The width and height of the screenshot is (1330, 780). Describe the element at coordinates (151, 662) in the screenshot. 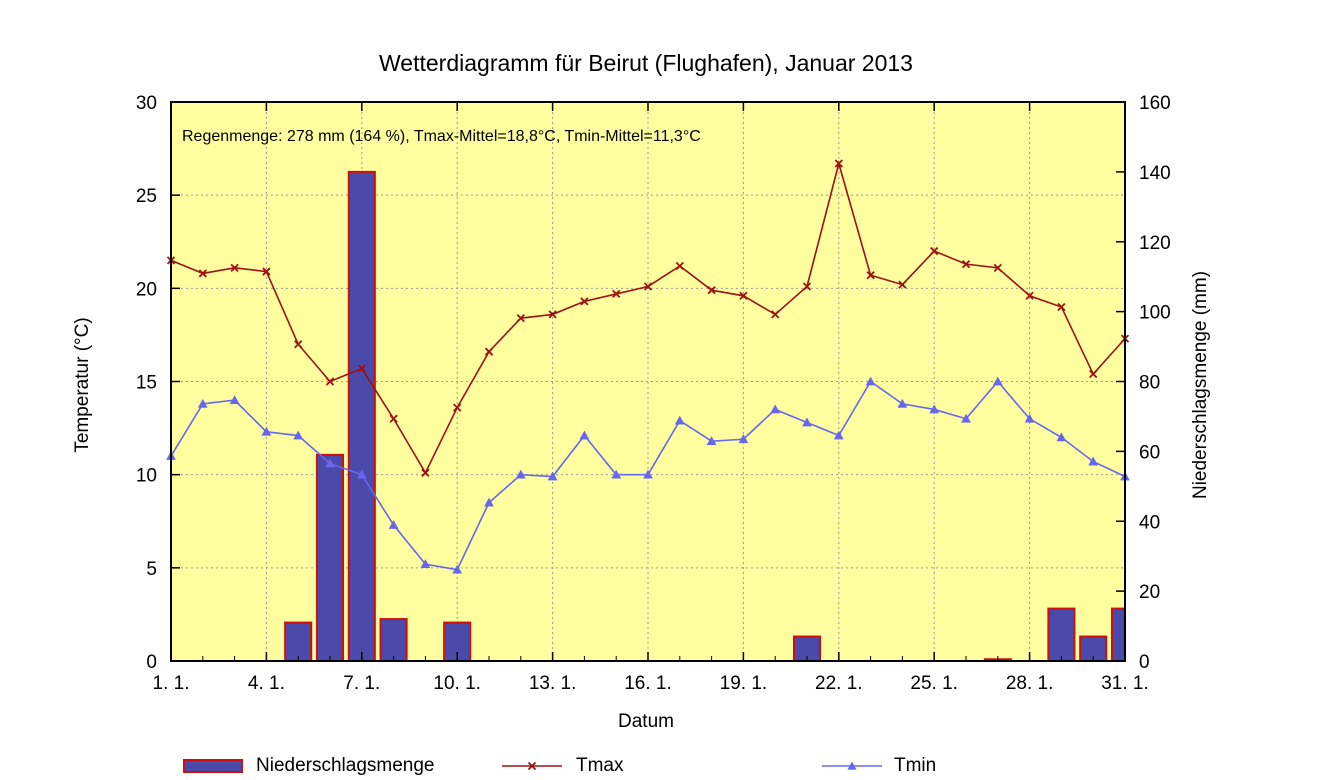

I see `left-tick-label: 0` at that location.